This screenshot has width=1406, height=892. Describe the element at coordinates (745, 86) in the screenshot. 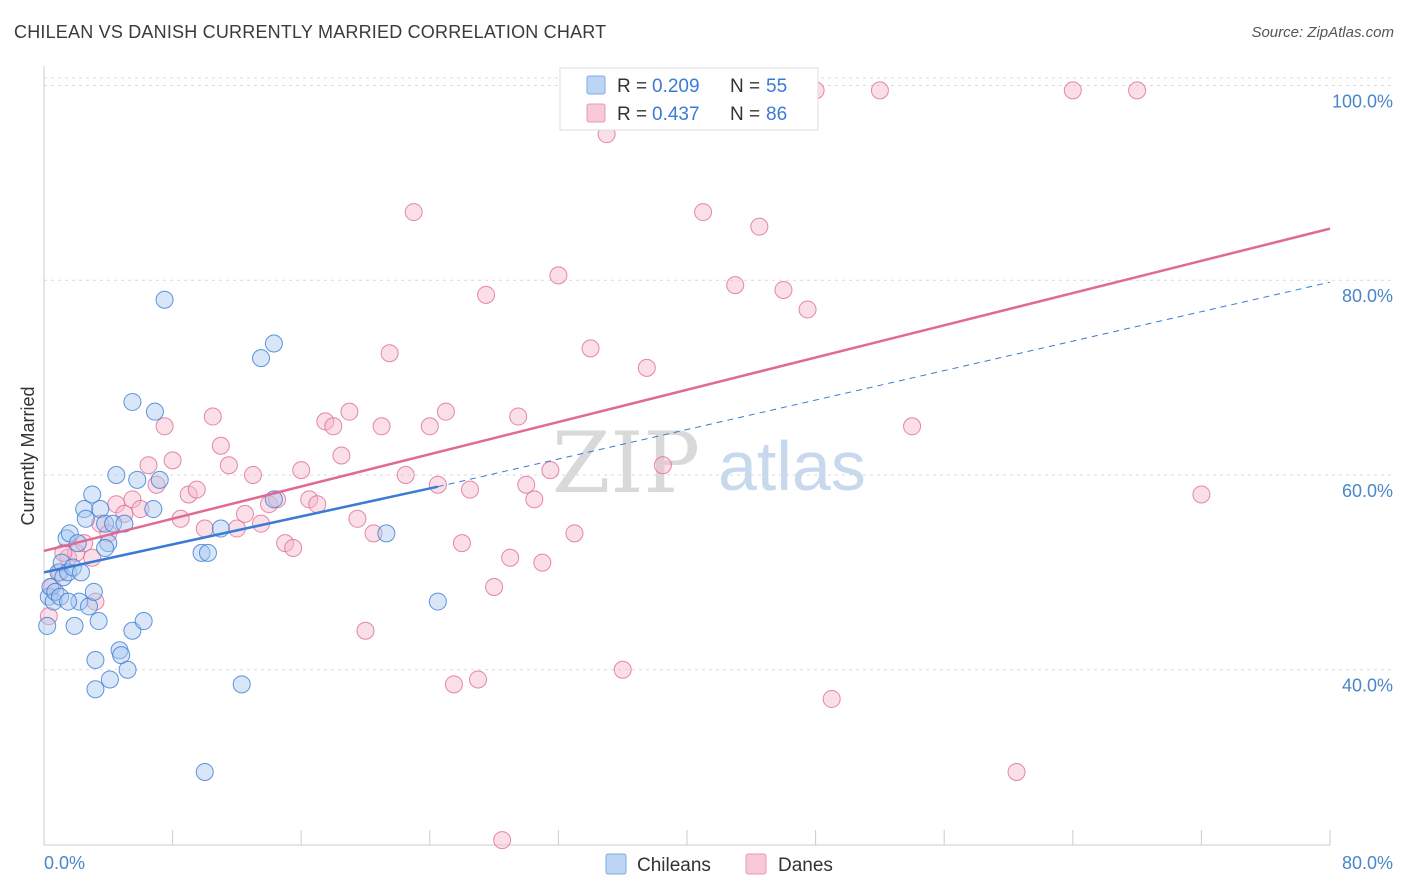

I see `legend-n-label-1: N =` at that location.